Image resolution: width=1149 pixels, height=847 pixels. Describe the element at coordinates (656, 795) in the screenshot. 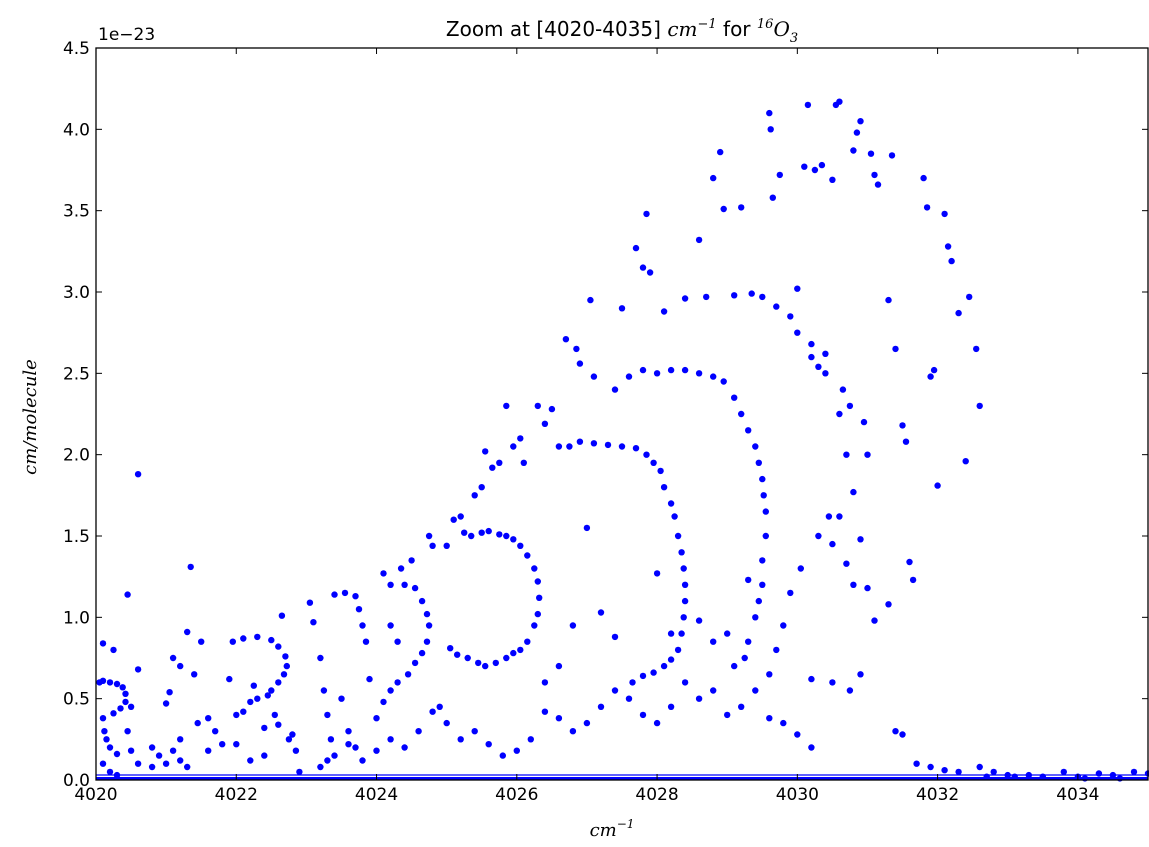

I see `x-tick-label: 4028` at that location.